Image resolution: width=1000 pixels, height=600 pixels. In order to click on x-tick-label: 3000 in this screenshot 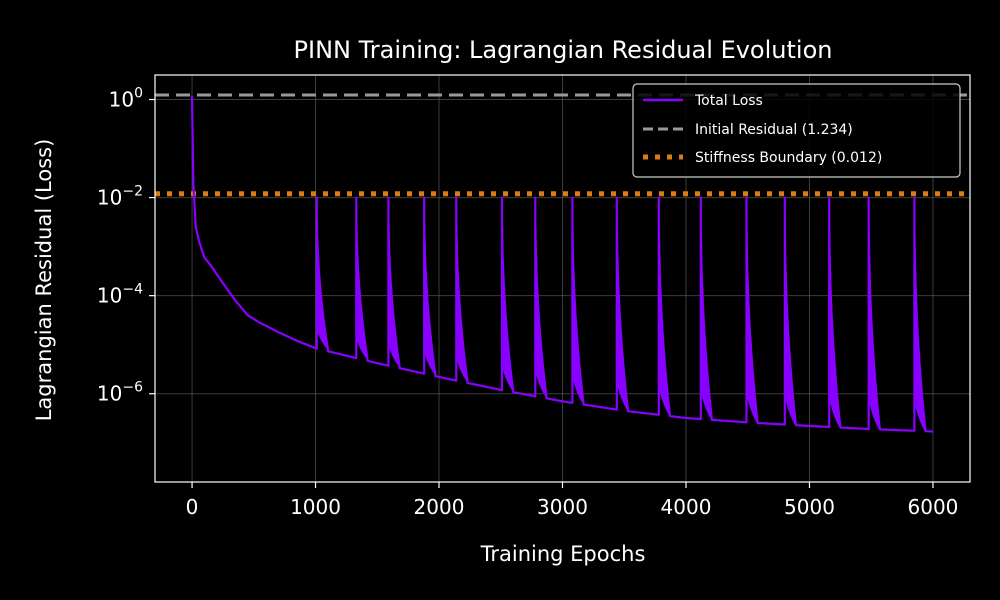, I will do `click(562, 507)`.